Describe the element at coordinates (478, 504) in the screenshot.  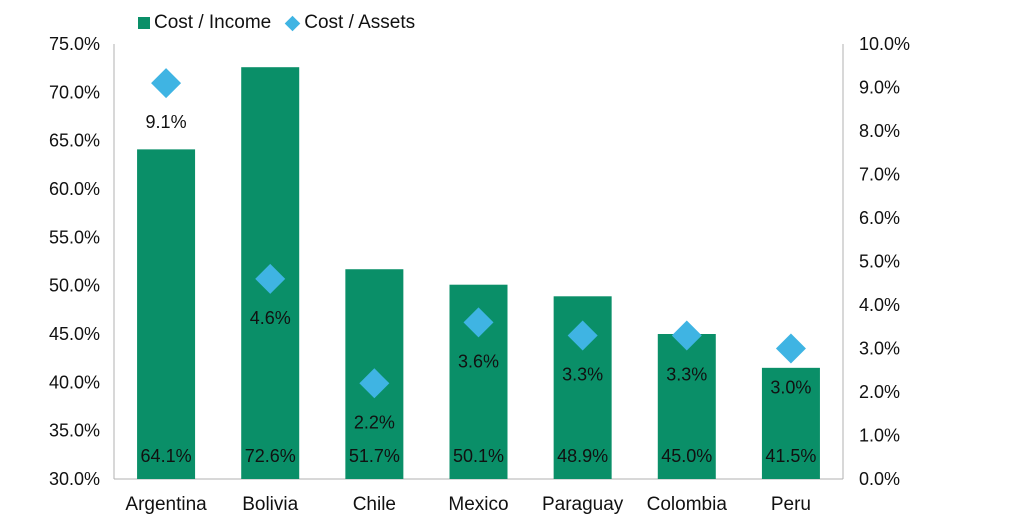
I see `category-label: Mexico` at that location.